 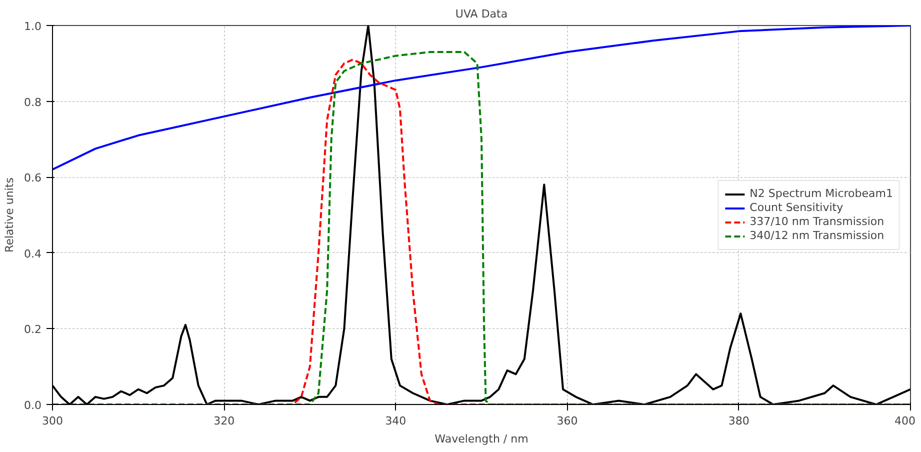 What do you see at coordinates (33, 405) in the screenshot?
I see `y-tick-label: 0.0` at bounding box center [33, 405].